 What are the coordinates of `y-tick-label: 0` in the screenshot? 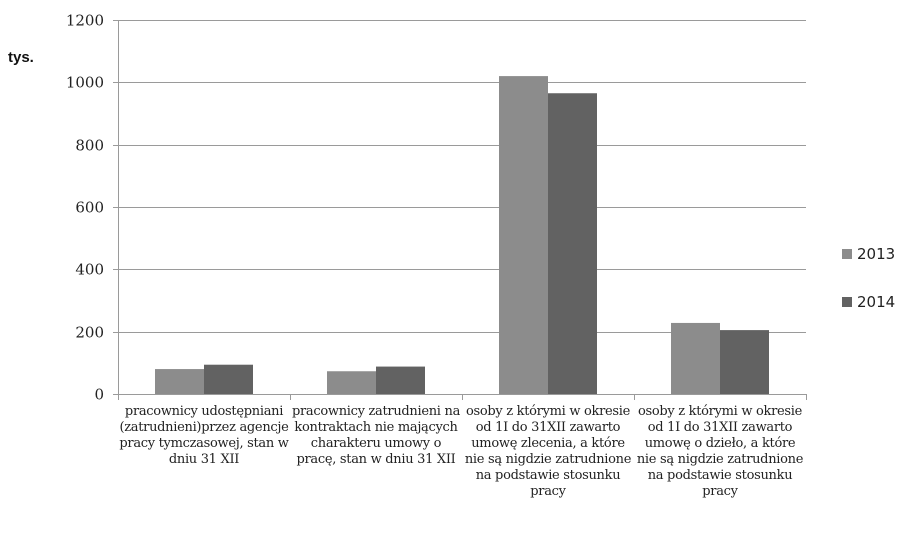 It's located at (99, 395).